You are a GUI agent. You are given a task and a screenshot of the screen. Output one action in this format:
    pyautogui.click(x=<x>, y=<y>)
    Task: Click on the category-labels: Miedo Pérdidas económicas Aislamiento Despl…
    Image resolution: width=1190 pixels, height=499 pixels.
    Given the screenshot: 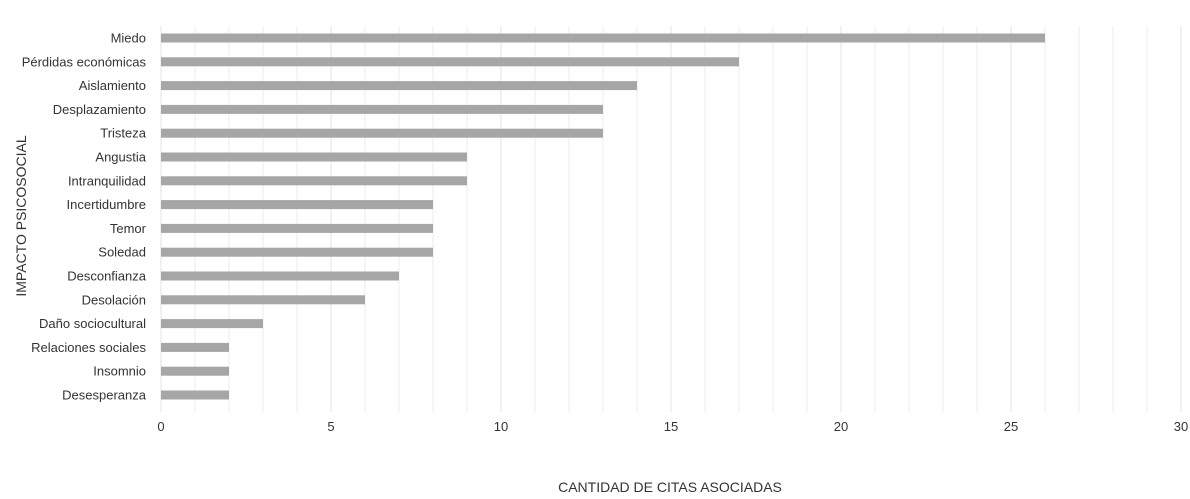 What is the action you would take?
    pyautogui.click(x=84, y=217)
    